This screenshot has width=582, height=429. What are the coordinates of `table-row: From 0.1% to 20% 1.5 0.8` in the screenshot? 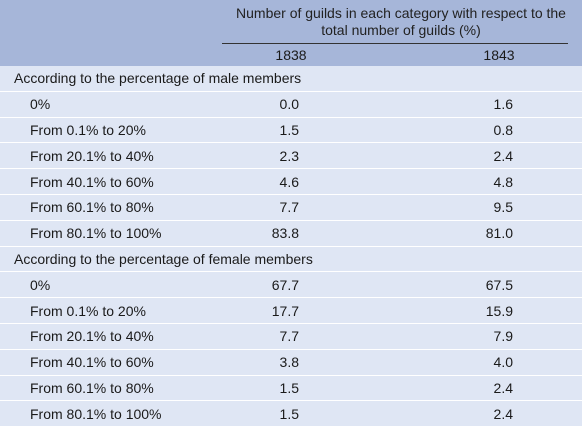 It's located at (291, 131).